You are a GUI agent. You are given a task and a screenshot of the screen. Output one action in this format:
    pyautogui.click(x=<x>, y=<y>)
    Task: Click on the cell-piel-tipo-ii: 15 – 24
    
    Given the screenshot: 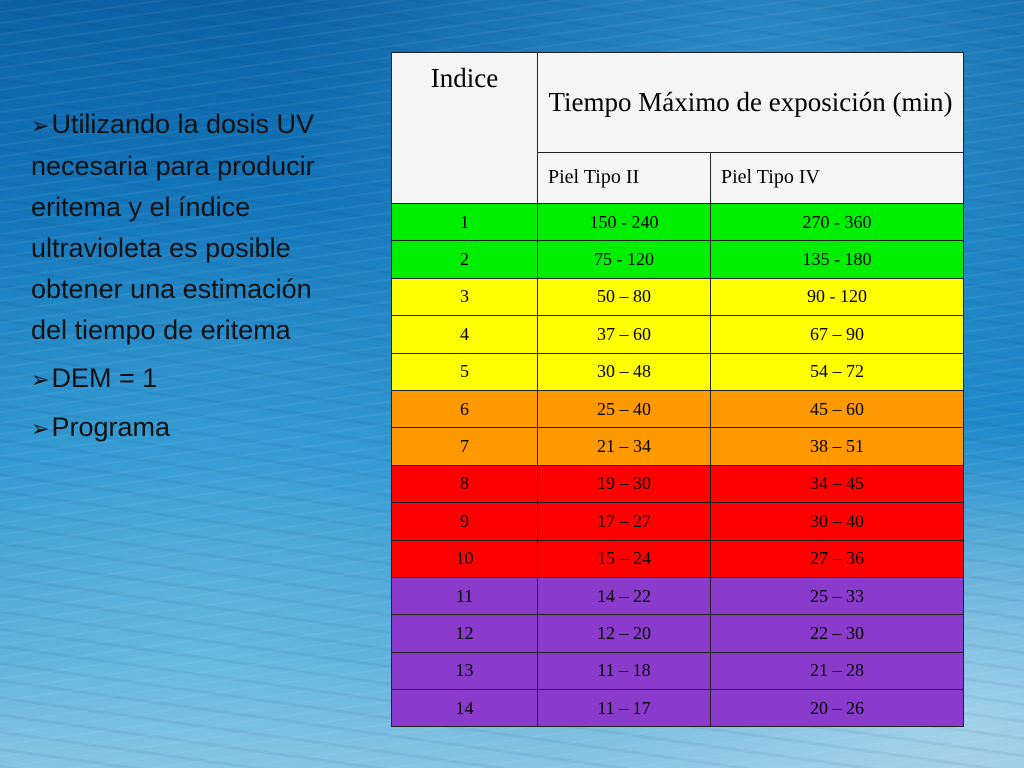 What is the action you would take?
    pyautogui.click(x=624, y=558)
    